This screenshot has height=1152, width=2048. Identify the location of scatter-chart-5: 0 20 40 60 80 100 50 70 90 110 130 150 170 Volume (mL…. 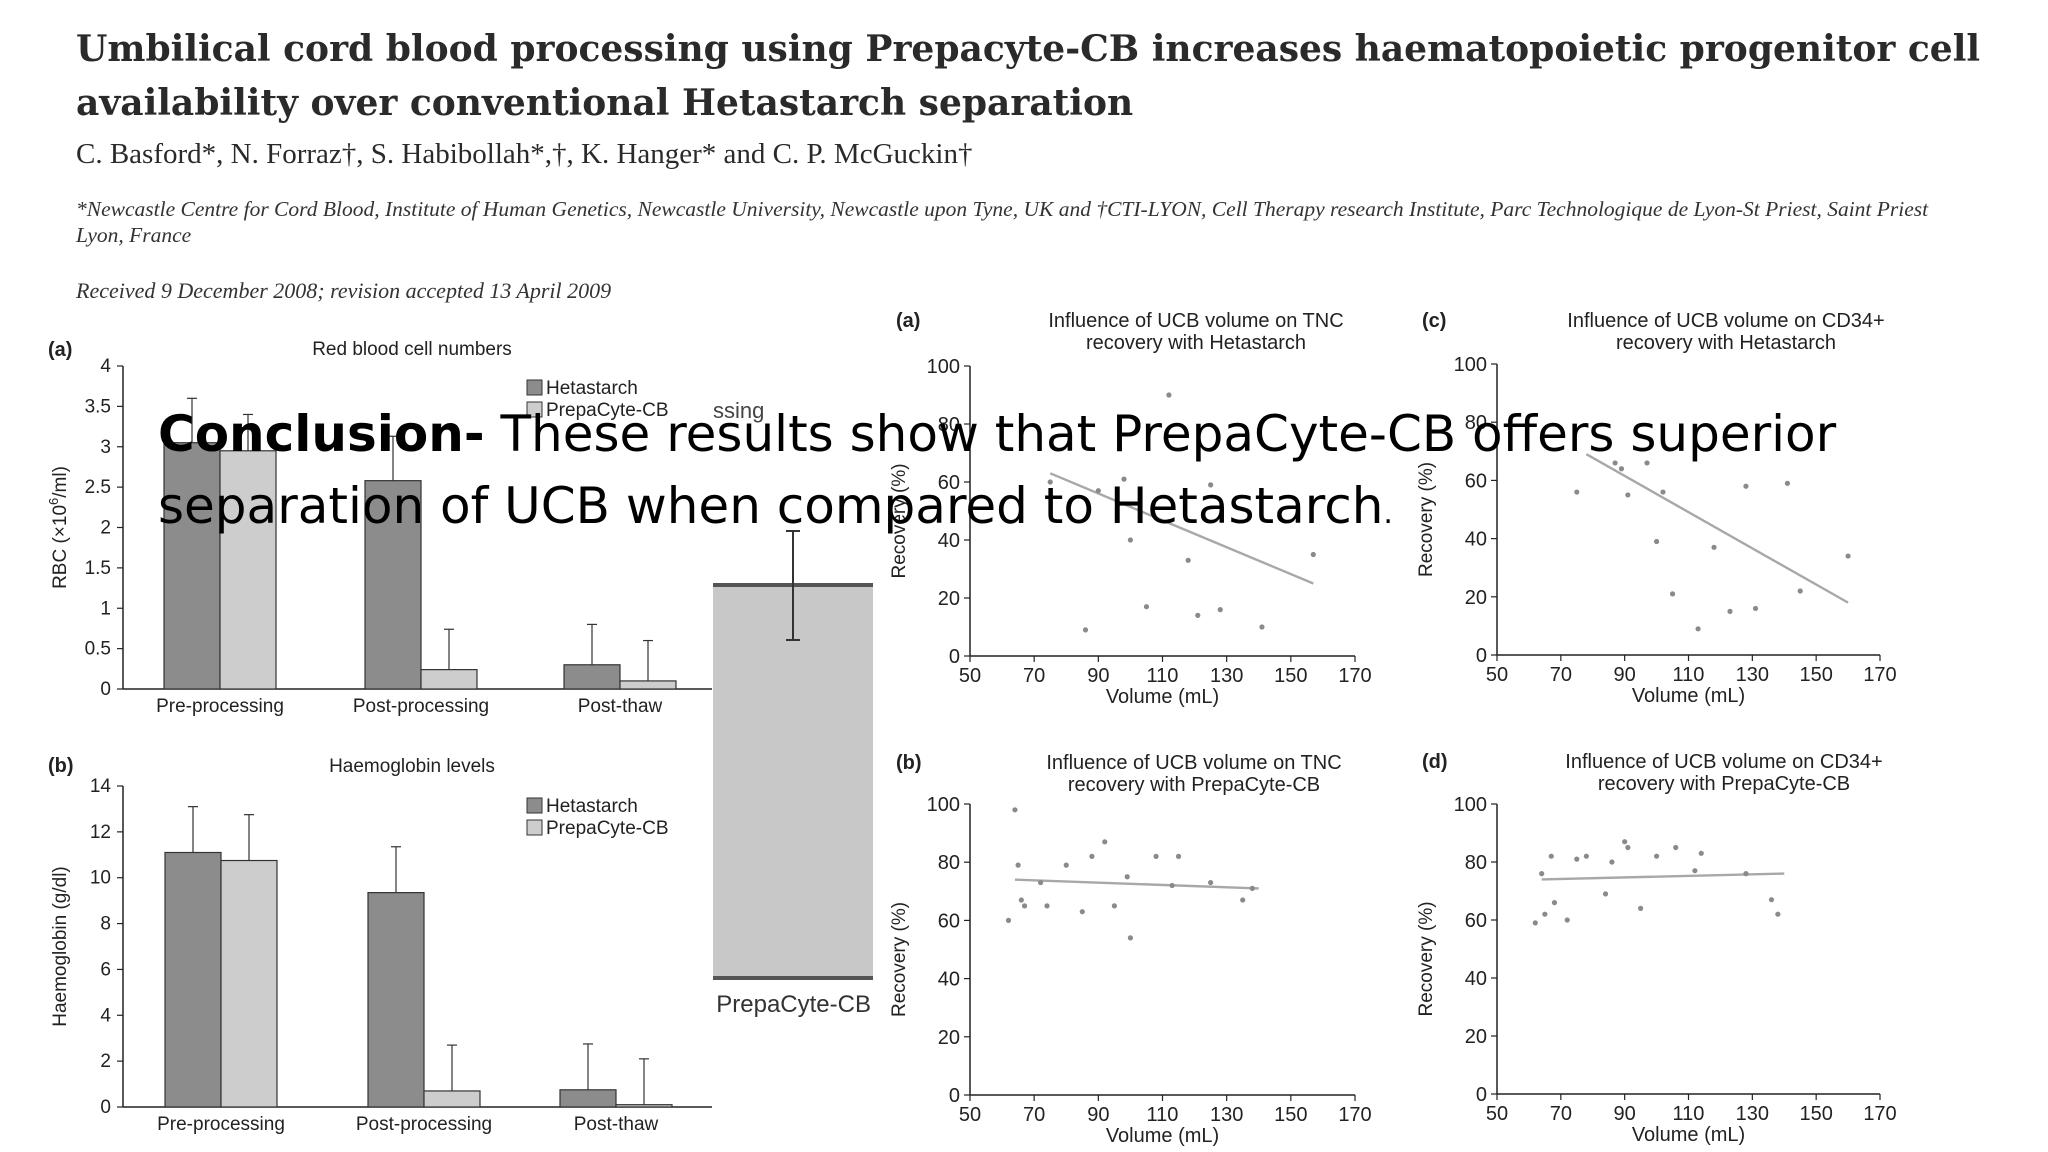
(1656, 948).